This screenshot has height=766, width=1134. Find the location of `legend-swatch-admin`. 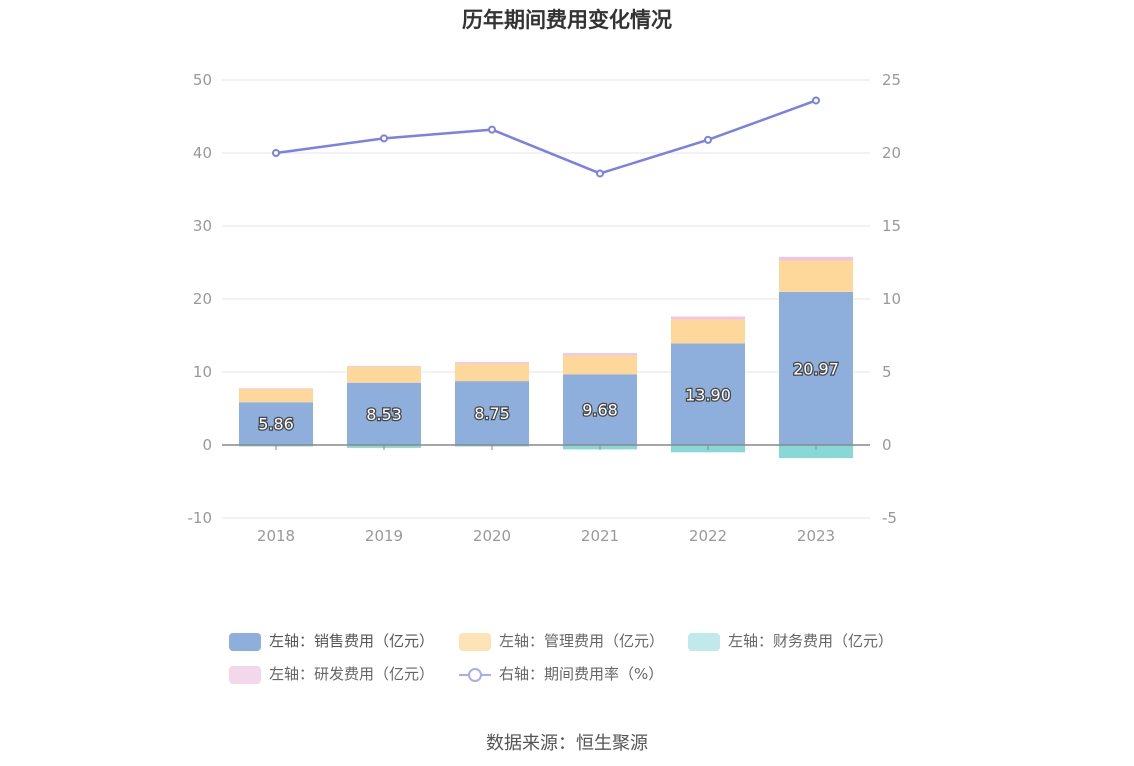

legend-swatch-admin is located at coordinates (475, 642).